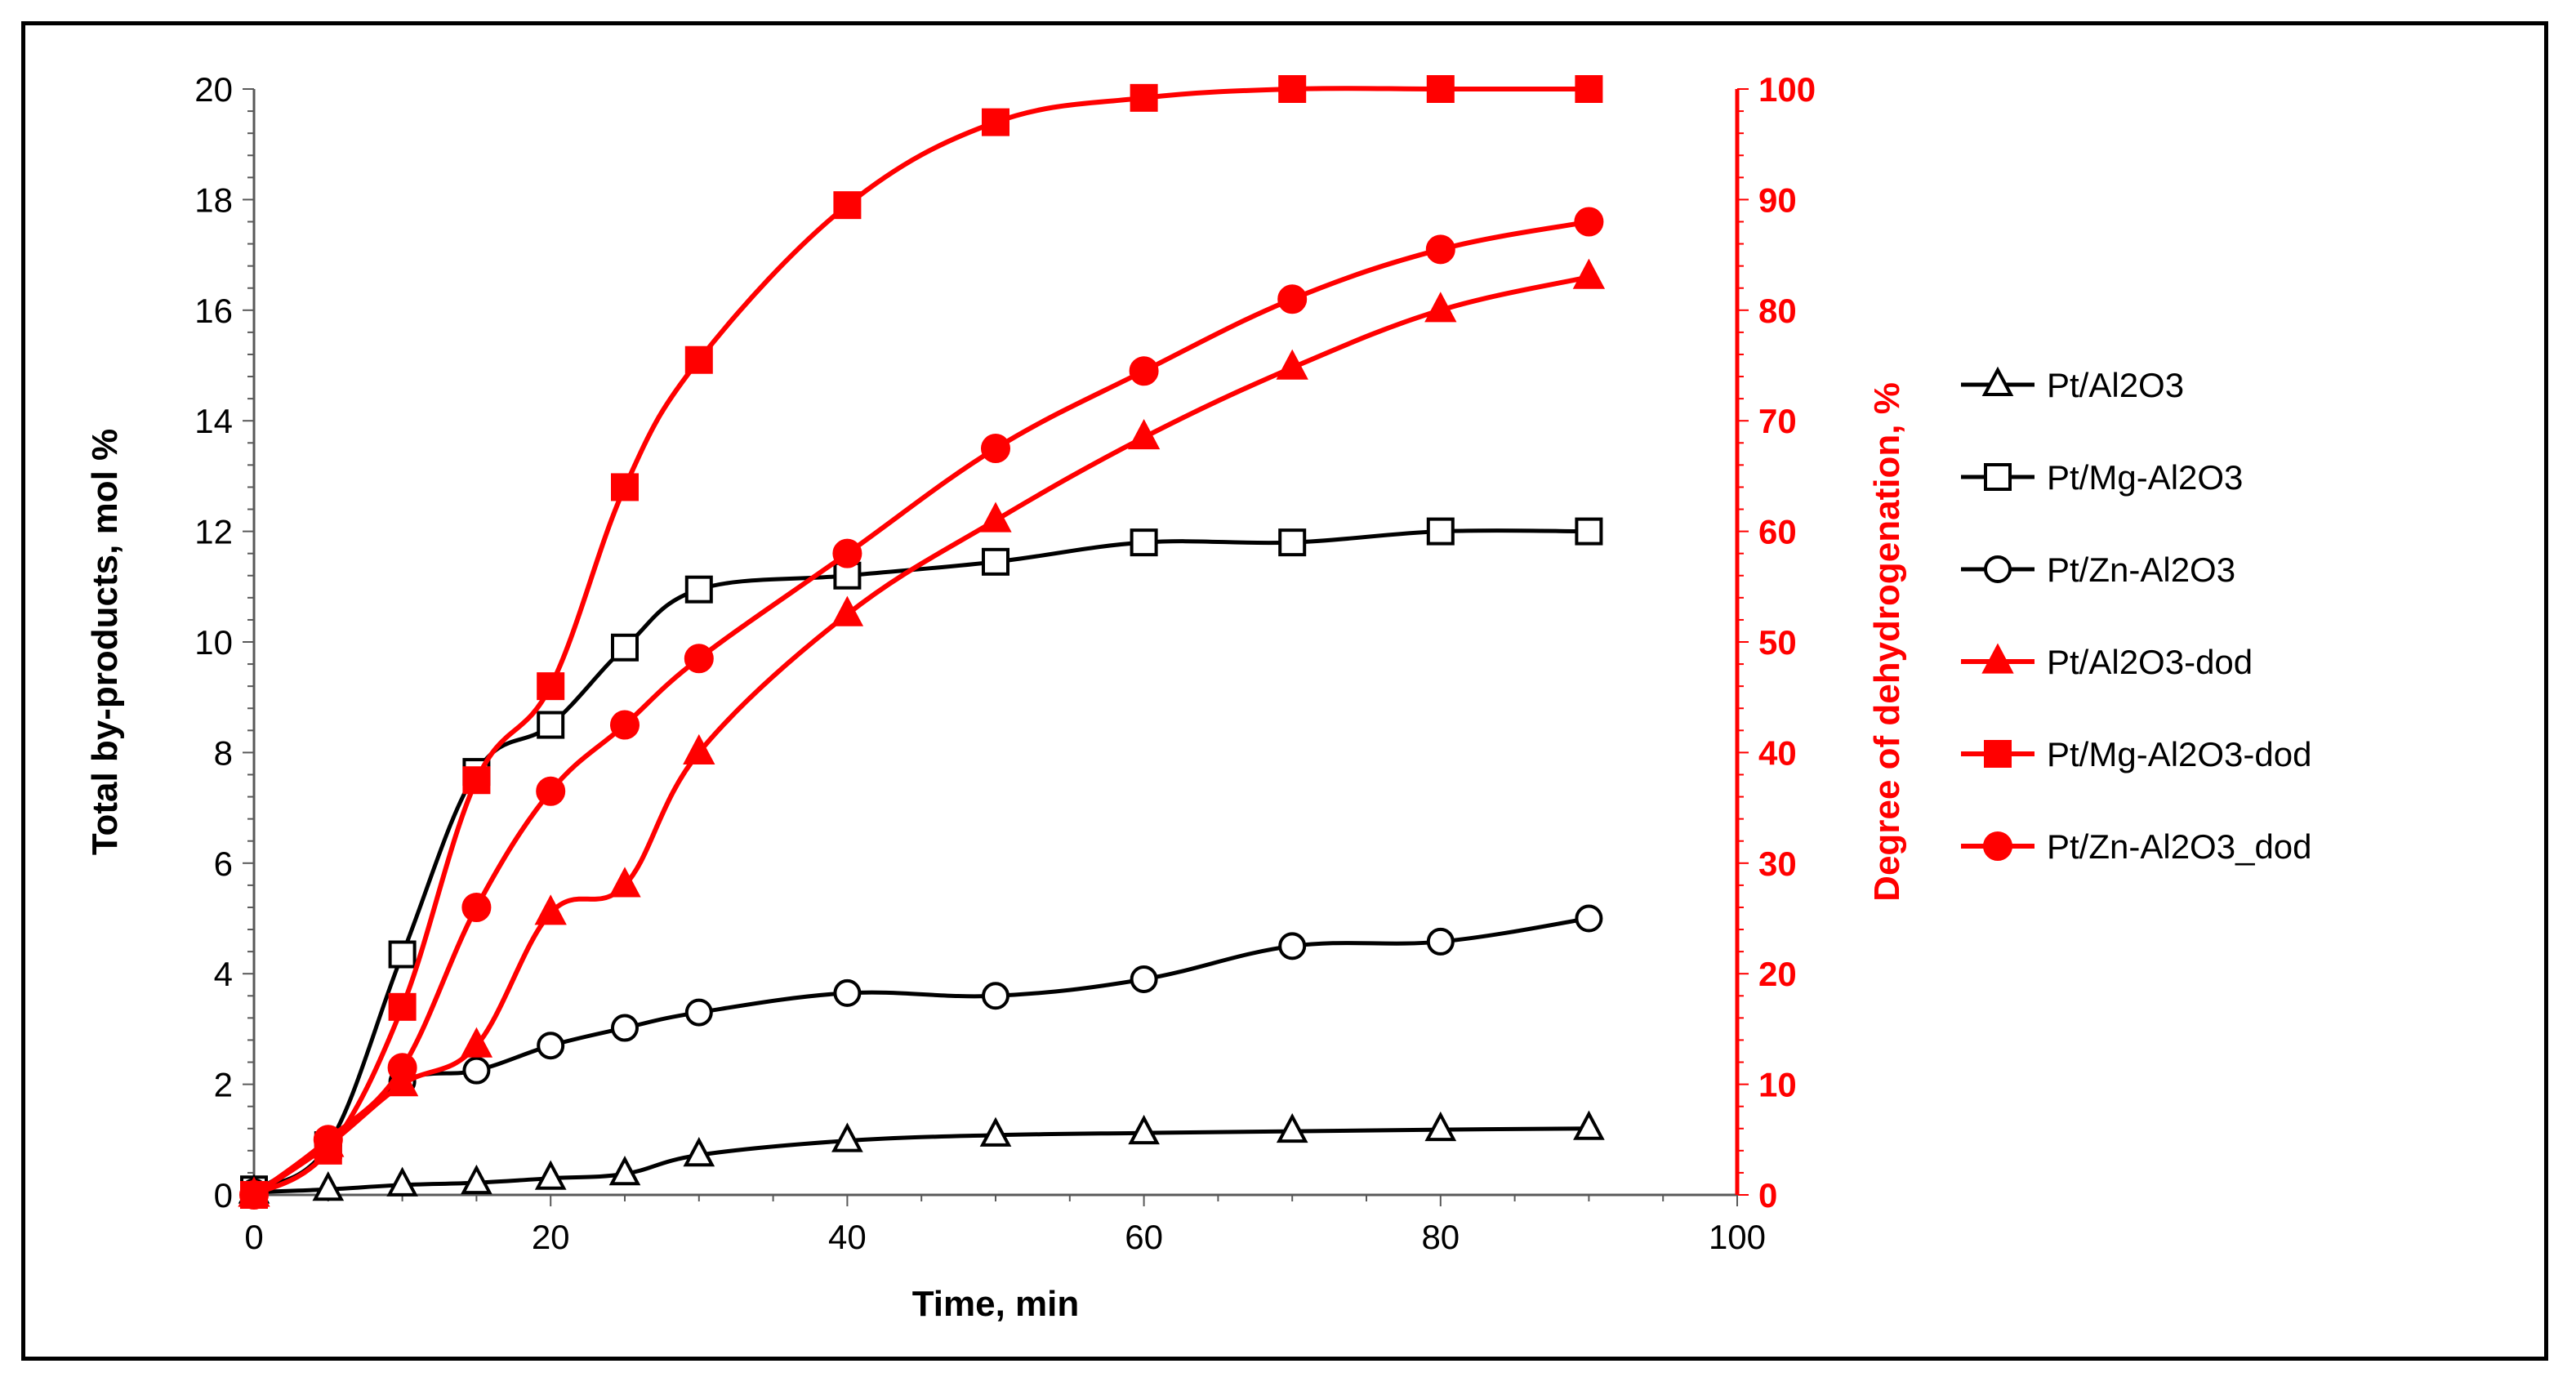 The image size is (2576, 1395). What do you see at coordinates (2072, 385) in the screenshot?
I see `legend-entry: Pt/Al2O3` at bounding box center [2072, 385].